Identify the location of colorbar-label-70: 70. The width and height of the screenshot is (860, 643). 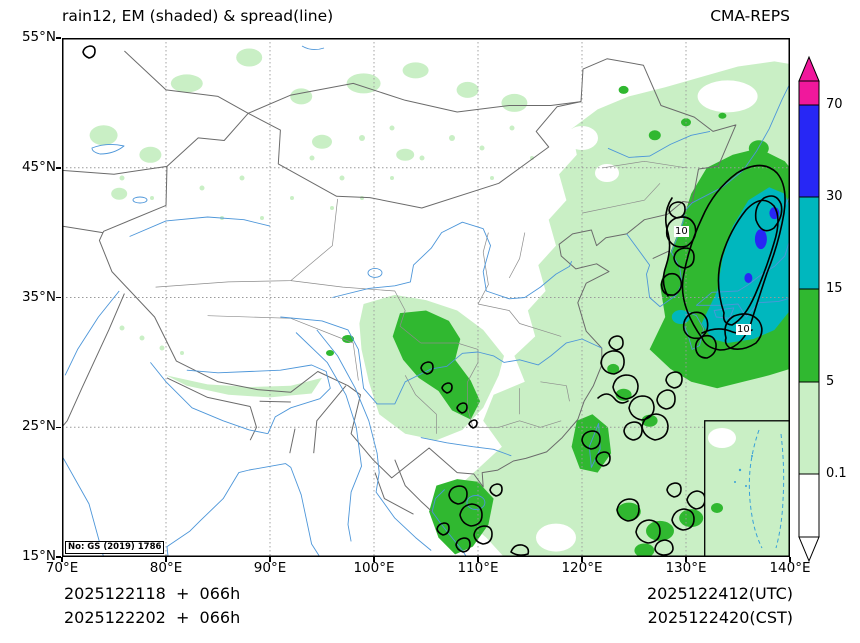
(834, 104).